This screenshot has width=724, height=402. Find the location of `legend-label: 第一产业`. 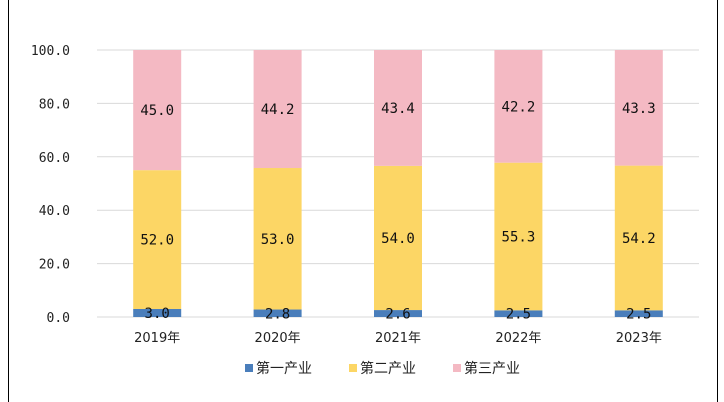

legend-label: 第一产业 is located at coordinates (284, 368).